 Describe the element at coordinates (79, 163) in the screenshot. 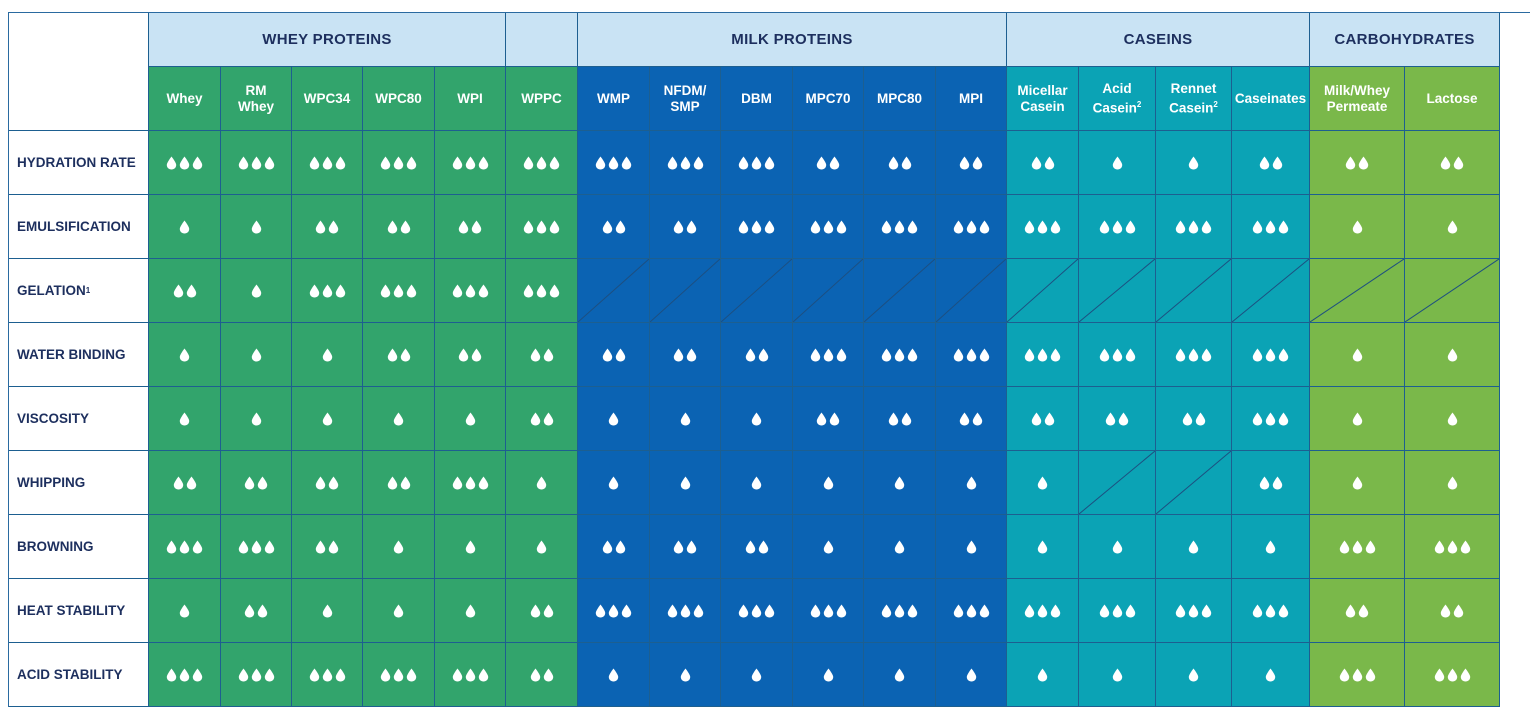

I see `row-label: HYDRATION RATE` at that location.